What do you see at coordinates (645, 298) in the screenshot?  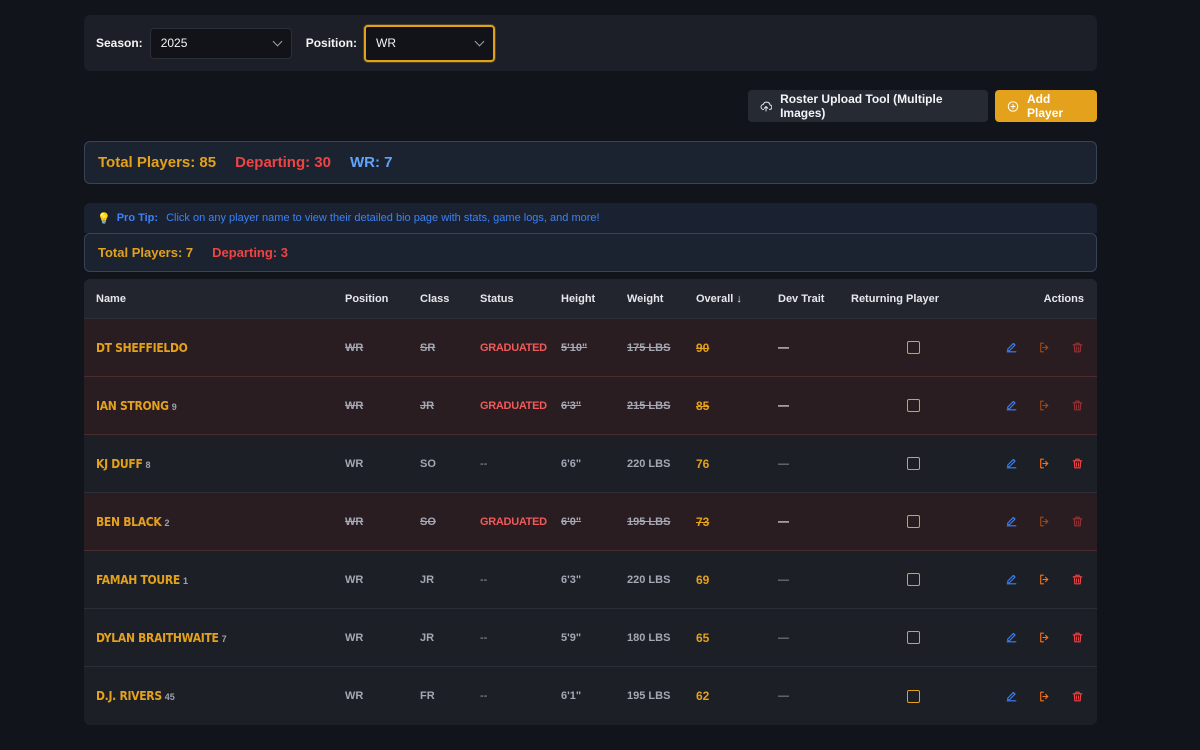 I see `header-weight: Weight` at bounding box center [645, 298].